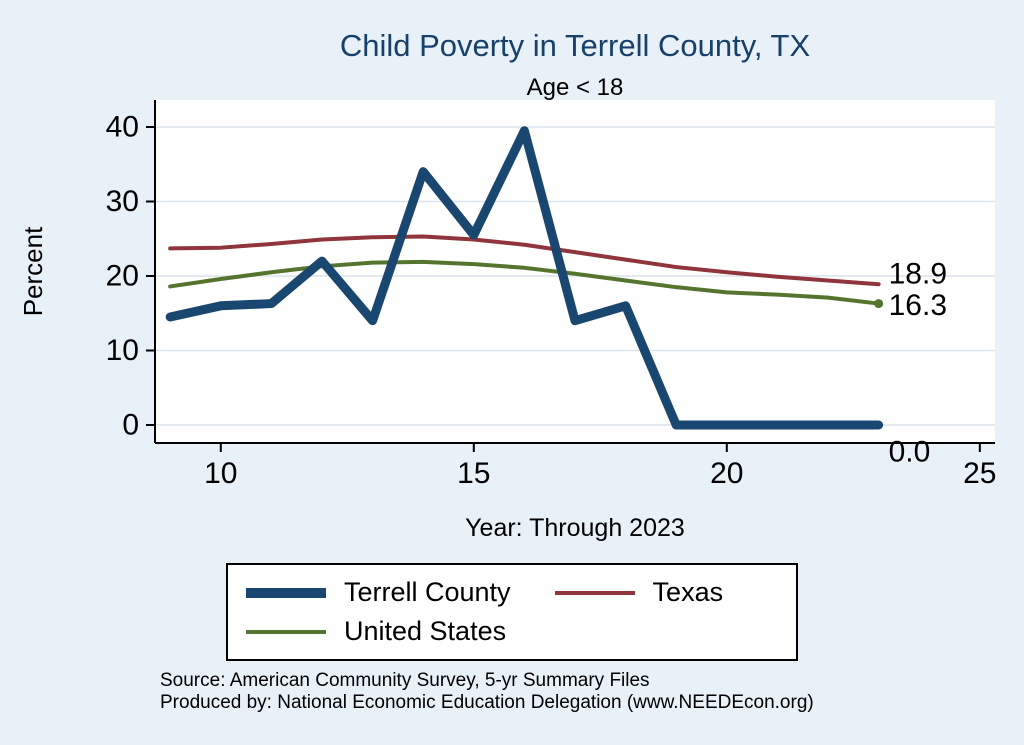 This screenshot has height=745, width=1024. What do you see at coordinates (122, 276) in the screenshot?
I see `y-tick-label: 20` at bounding box center [122, 276].